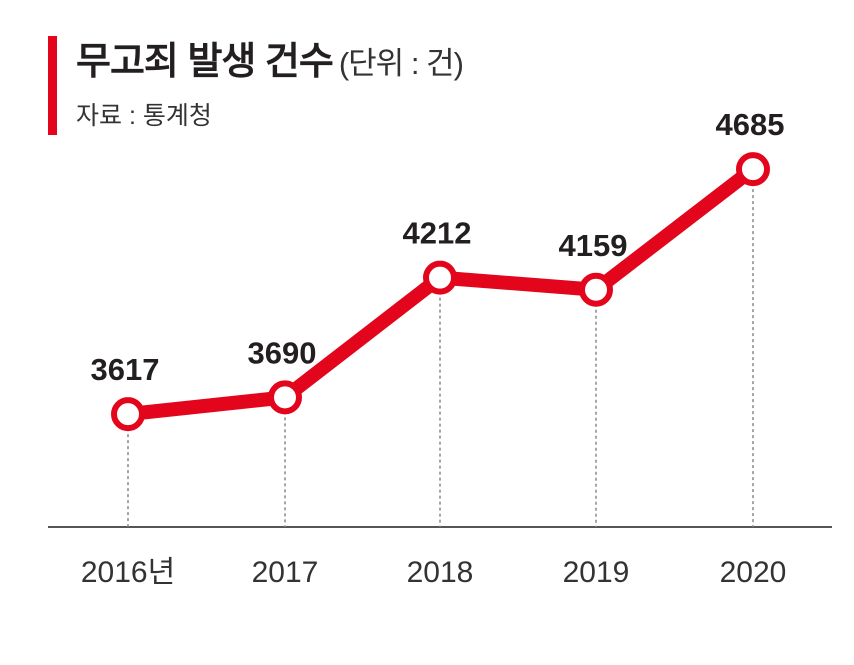 The height and width of the screenshot is (665, 854). Describe the element at coordinates (282, 352) in the screenshot. I see `data-label: 3690` at that location.